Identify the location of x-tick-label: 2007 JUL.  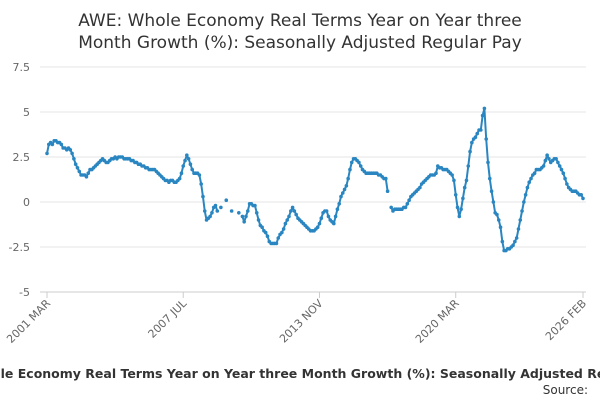
(168, 318).